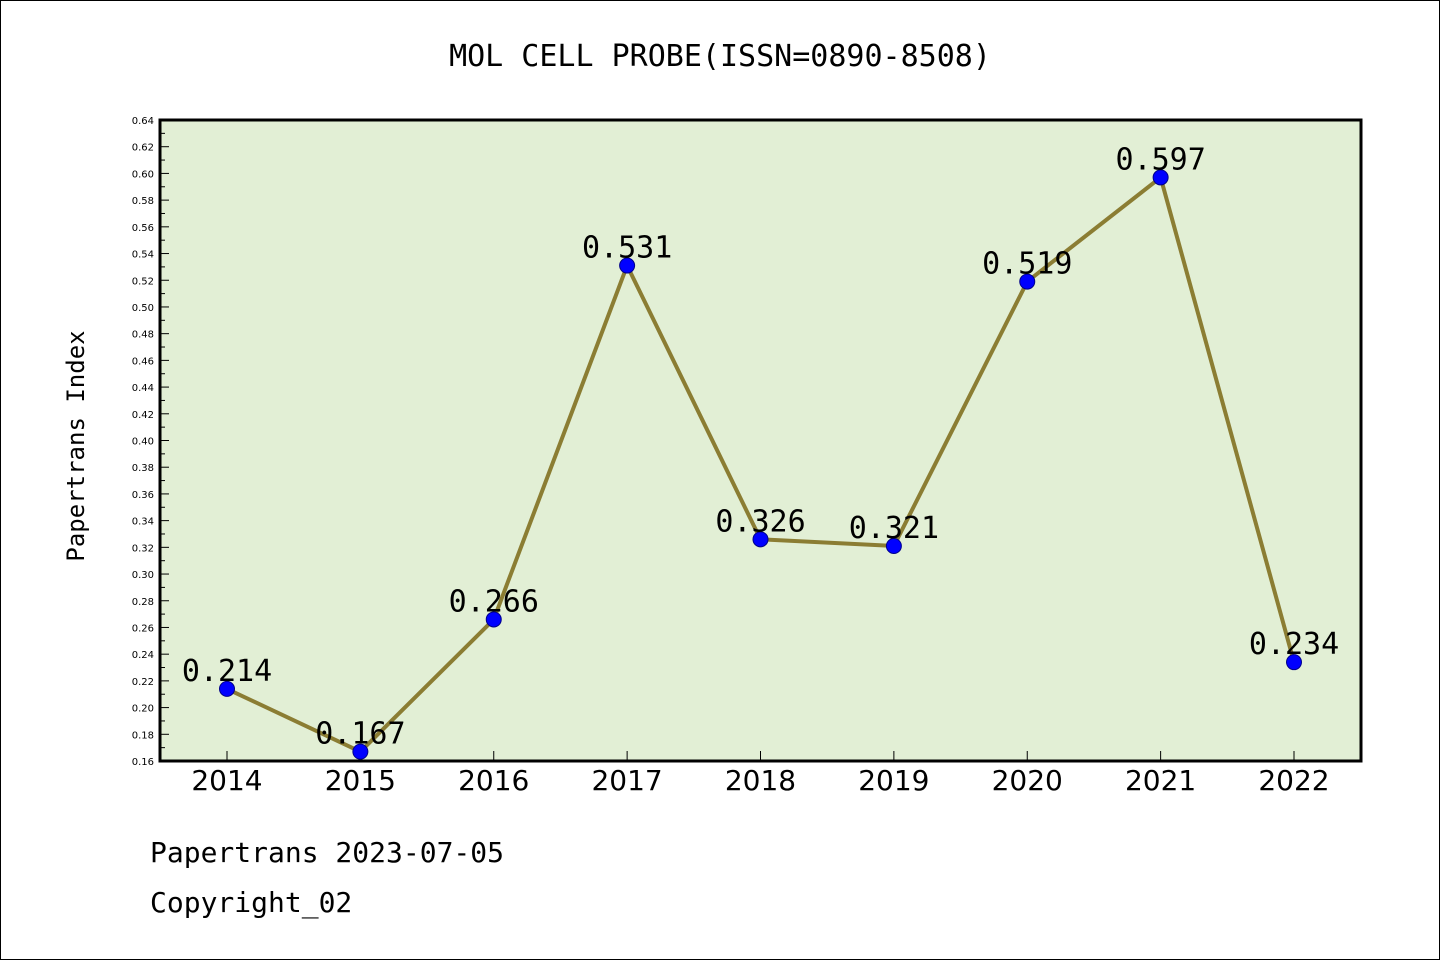 The height and width of the screenshot is (960, 1440). Describe the element at coordinates (494, 601) in the screenshot. I see `data-label: 0.266` at that location.